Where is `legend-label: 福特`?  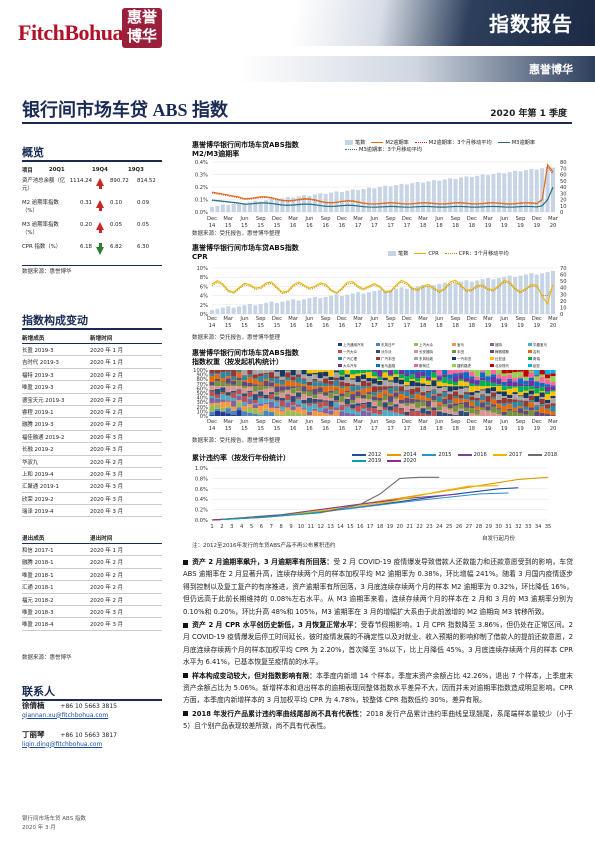
legend-label: 福特 is located at coordinates (498, 345).